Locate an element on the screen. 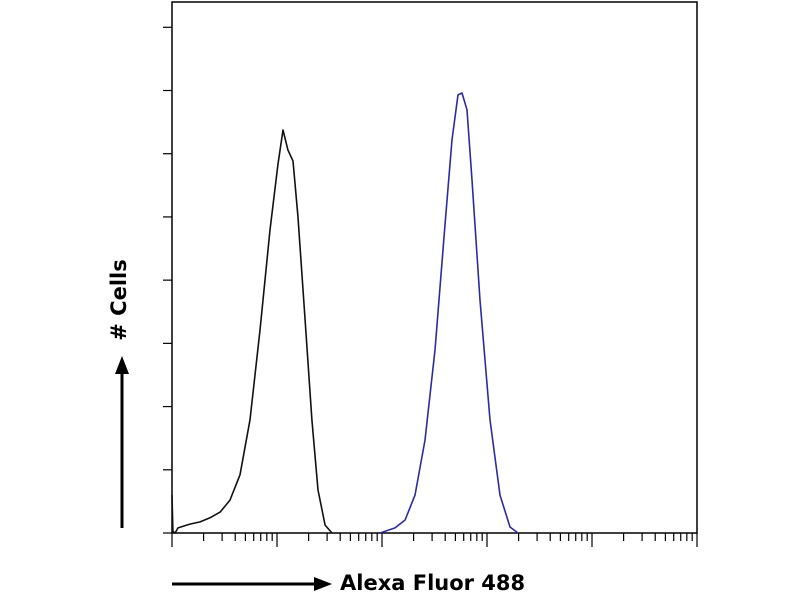 The image size is (800, 600). x-arrow-head is located at coordinates (323, 584).